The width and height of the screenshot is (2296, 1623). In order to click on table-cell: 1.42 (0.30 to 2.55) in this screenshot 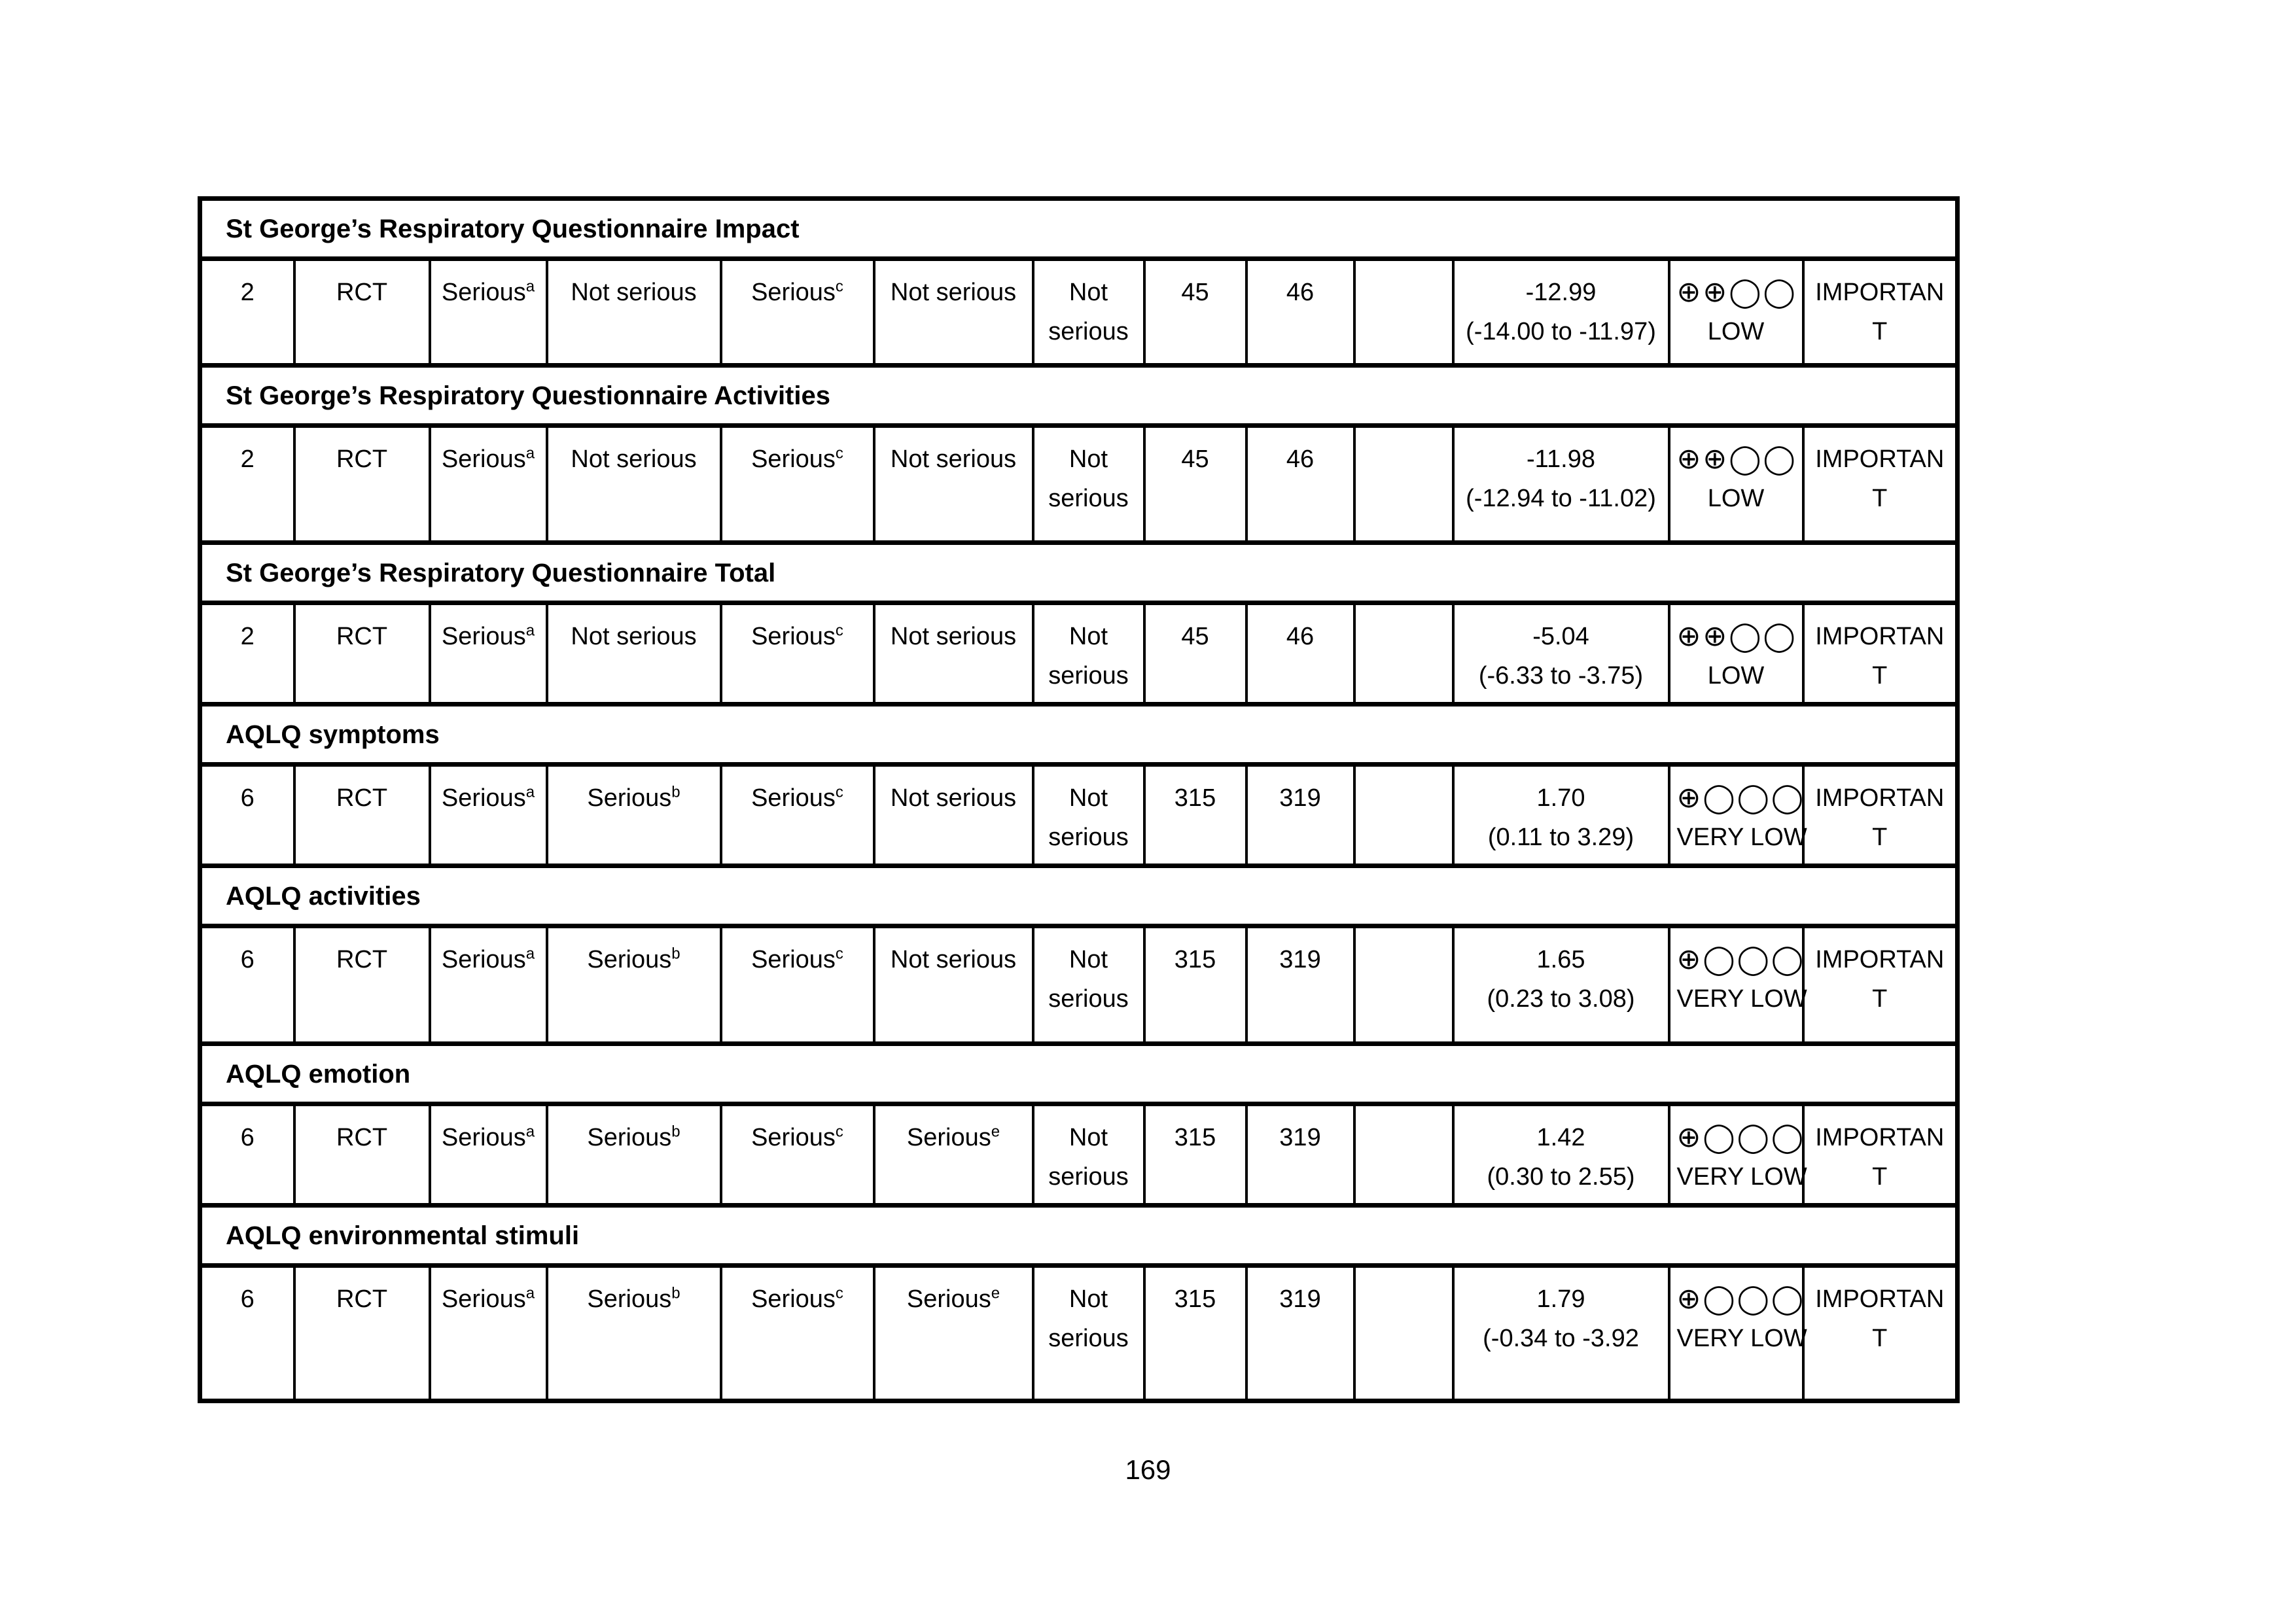, I will do `click(1560, 1155)`.